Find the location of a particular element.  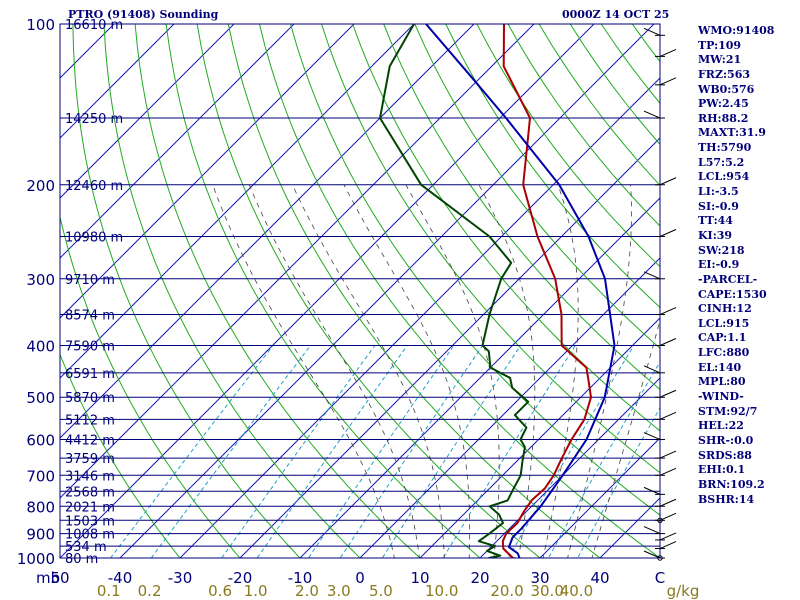

index-value: L57:5.2 is located at coordinates (721, 162).